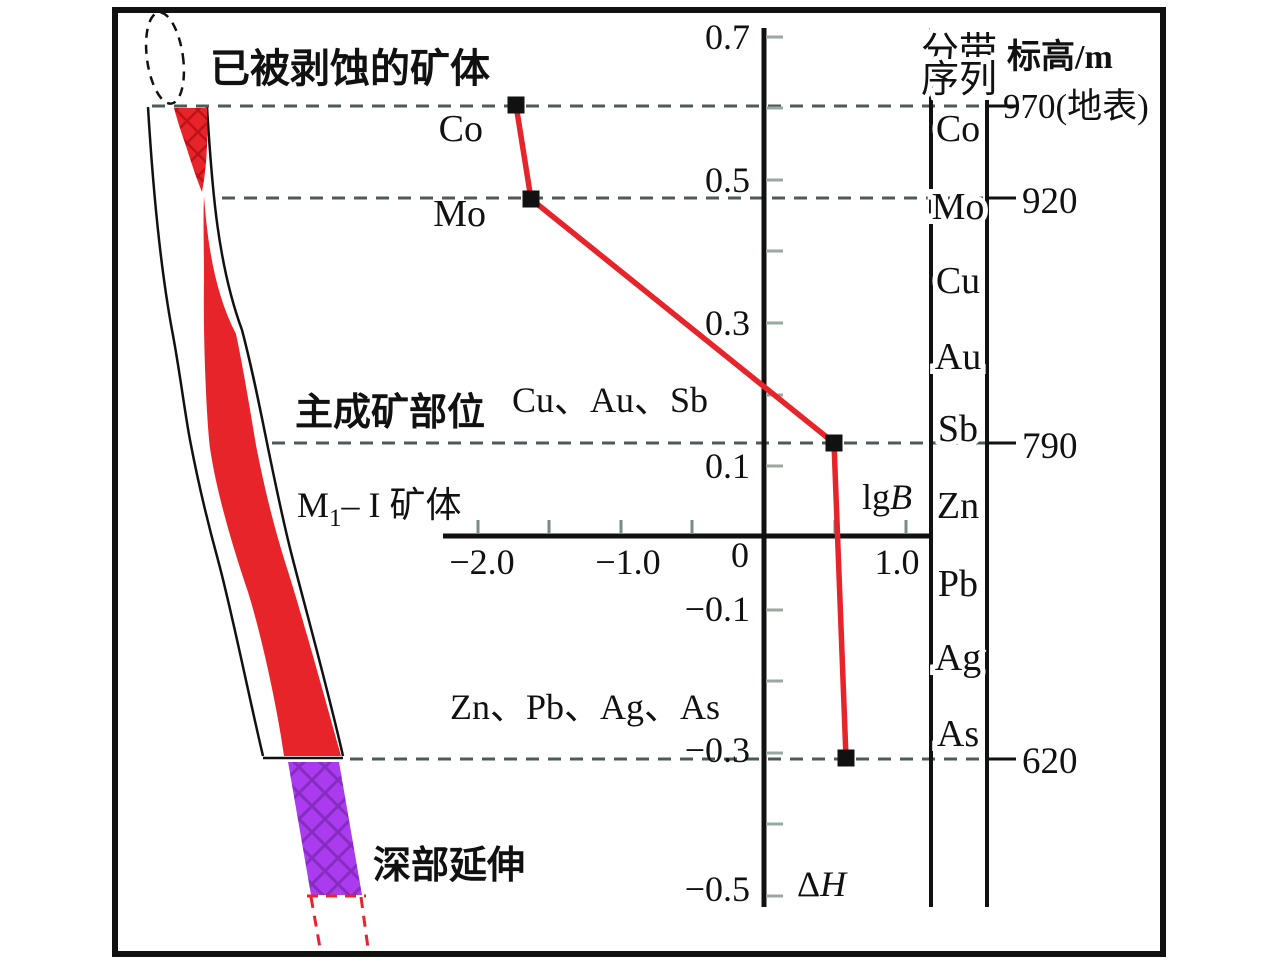  I want to click on eroded-ore-outline-oval, so click(165, 58).